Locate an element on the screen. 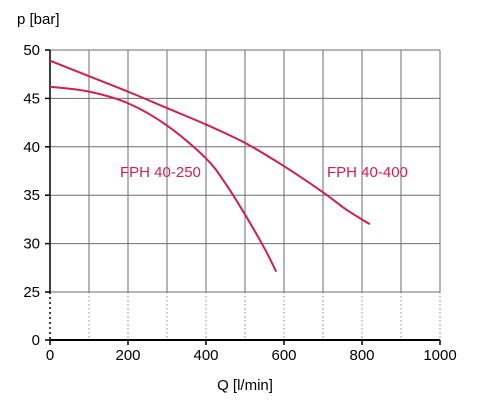 Image resolution: width=480 pixels, height=407 pixels. y-axis-title: p [bar] is located at coordinates (38, 19).